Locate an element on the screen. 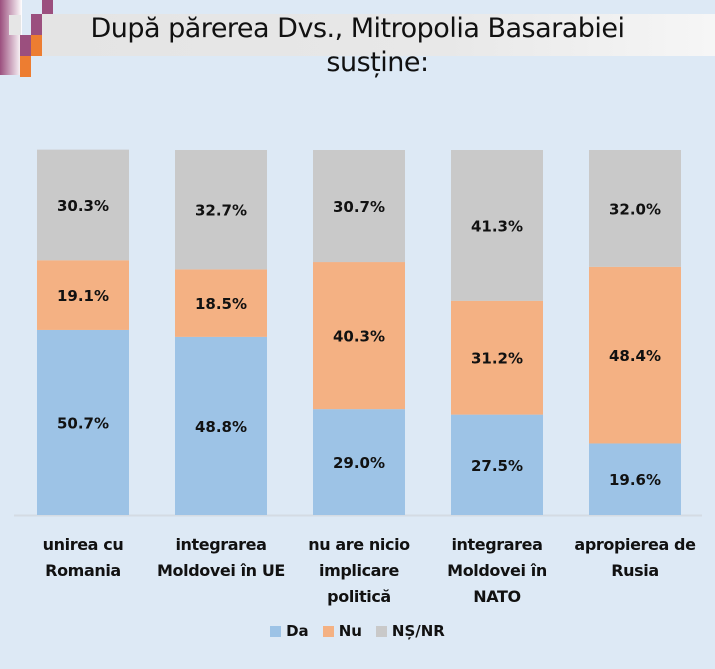 The image size is (715, 669). x-tick-label-line: Moldovei în is located at coordinates (497, 570).